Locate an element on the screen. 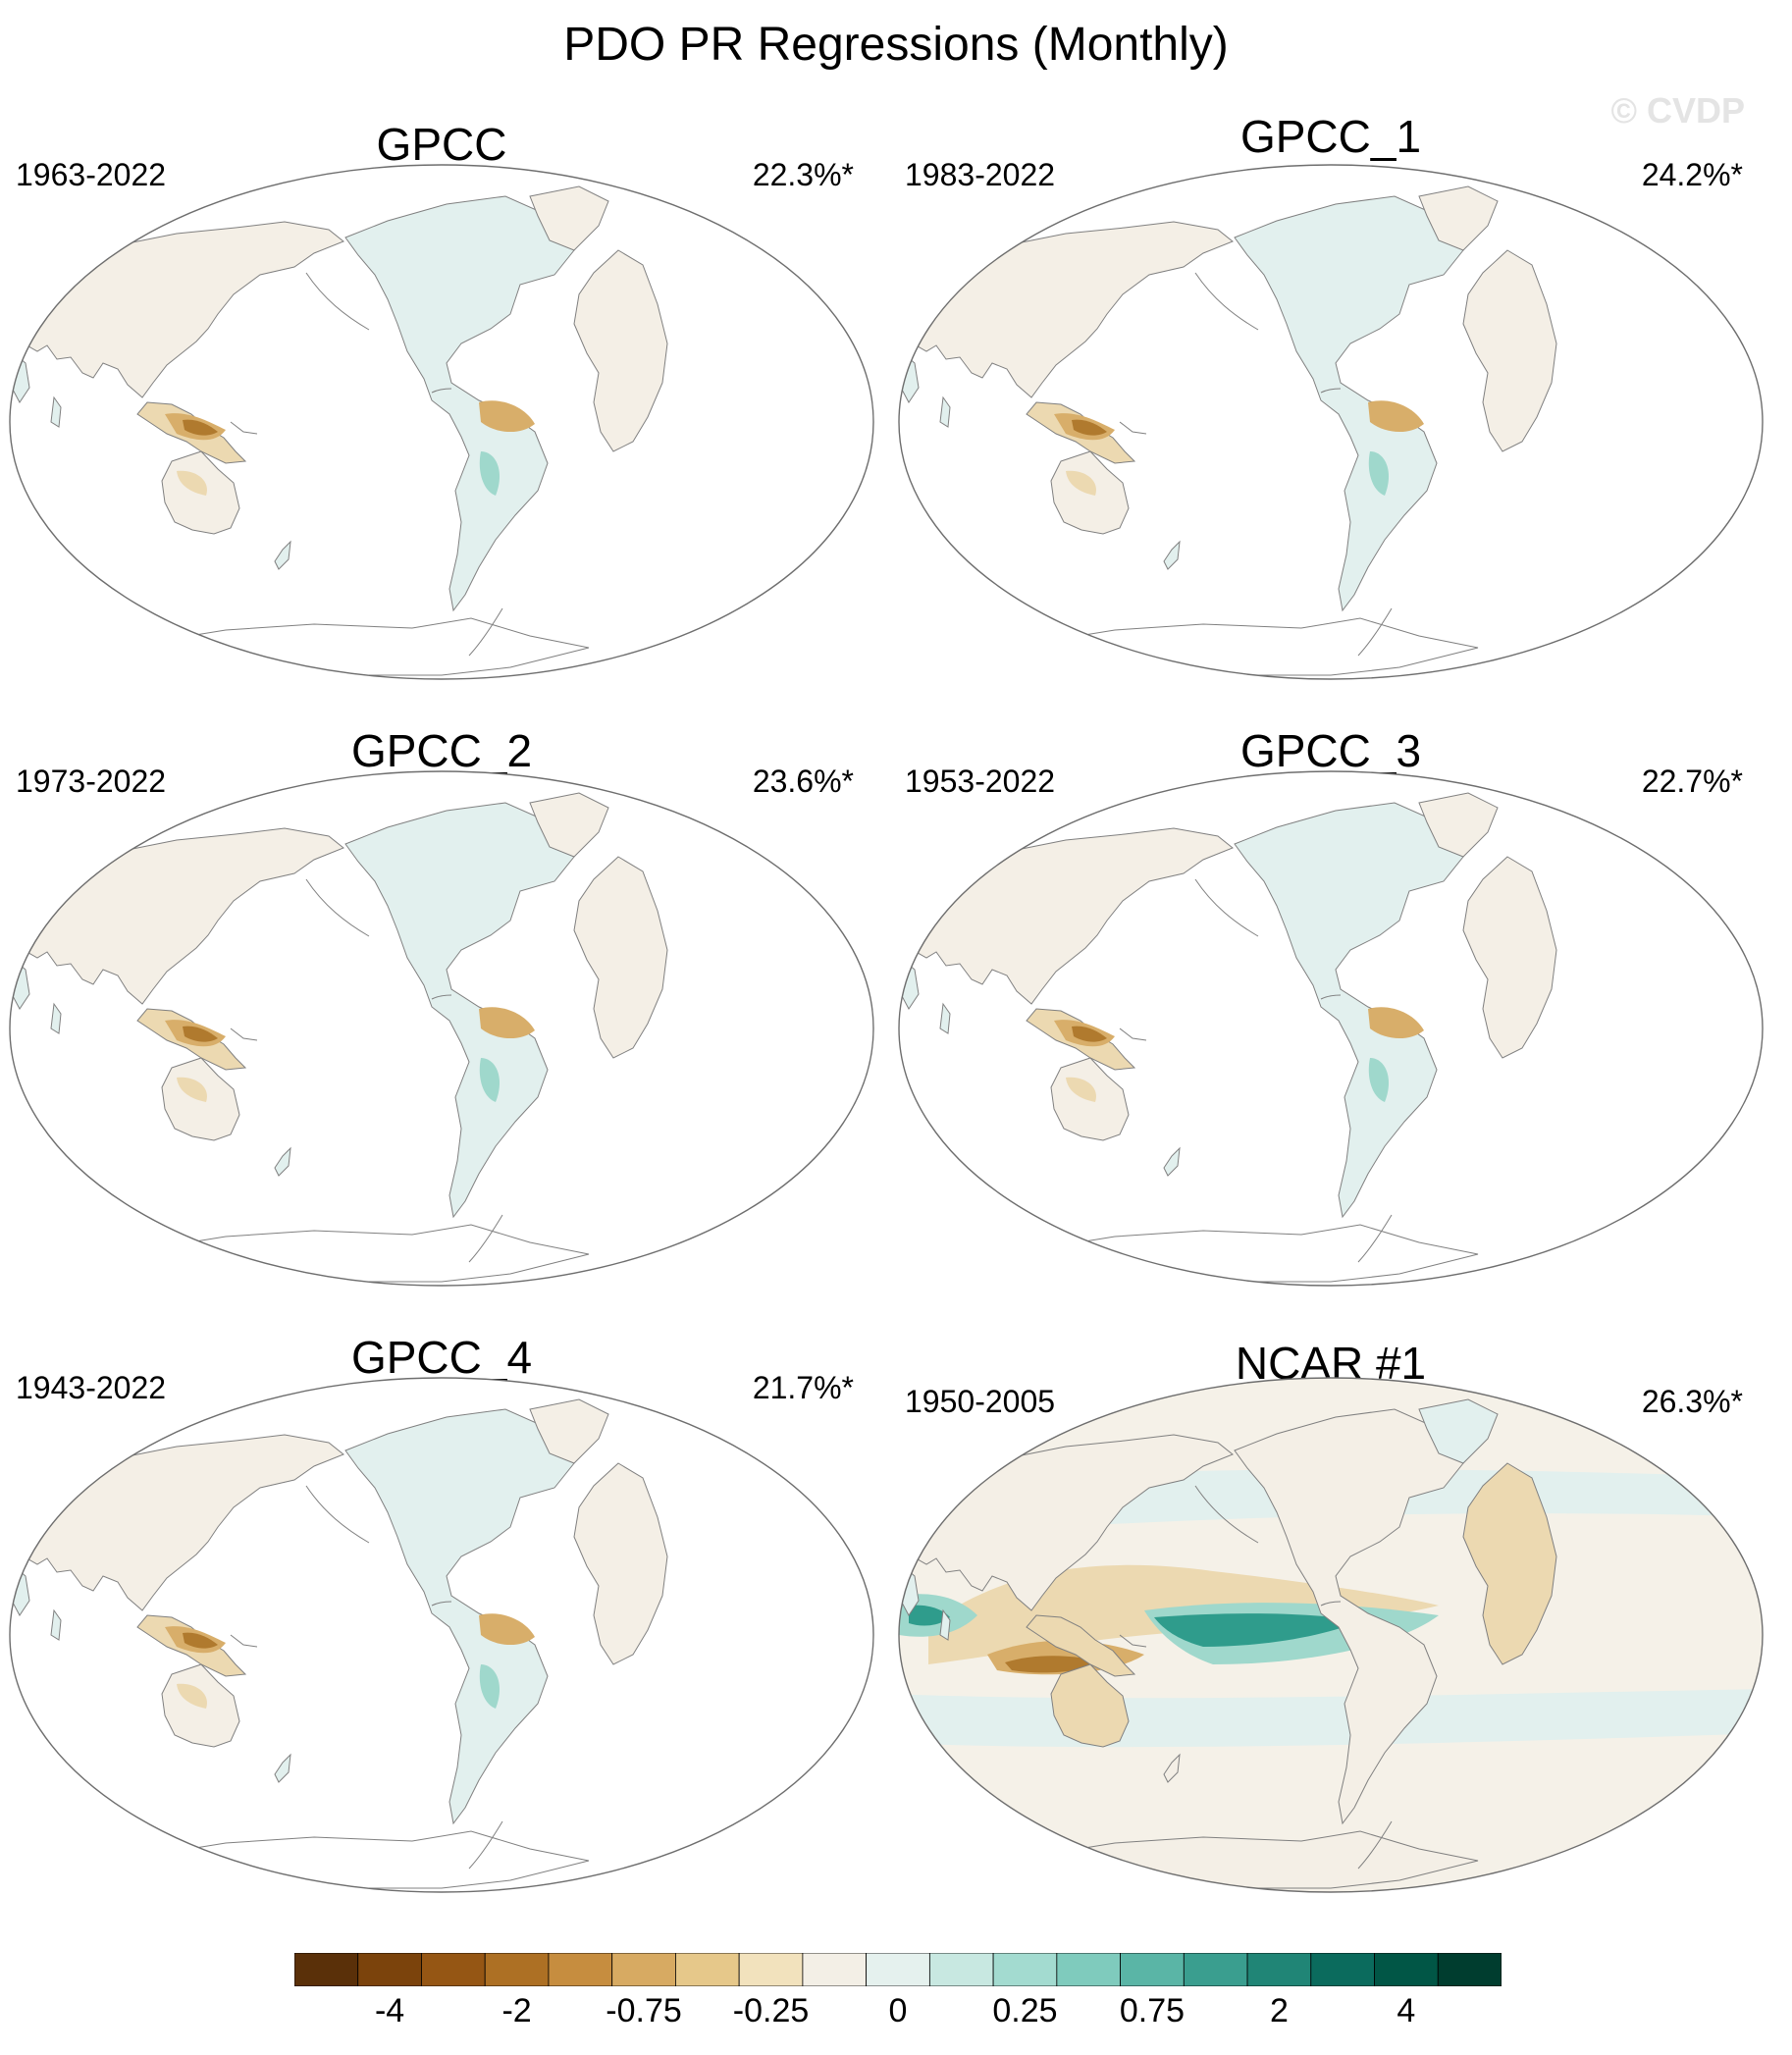 The height and width of the screenshot is (2055, 1792). figure-title: PDO PR Regressions (Monthly) is located at coordinates (896, 45).